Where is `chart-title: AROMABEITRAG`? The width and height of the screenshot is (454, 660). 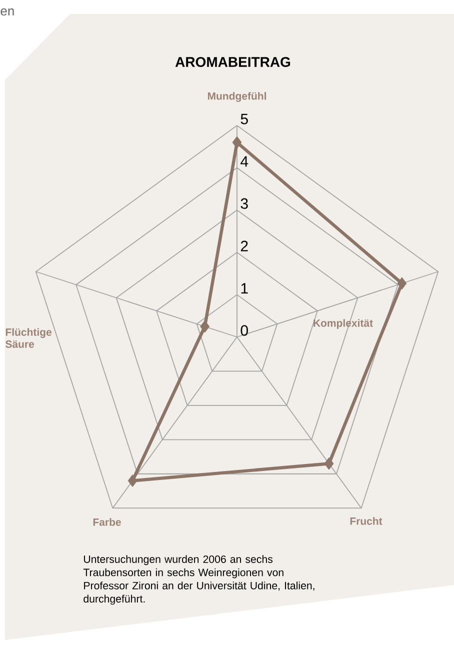
chart-title: AROMABEITRAG is located at coordinates (232, 62).